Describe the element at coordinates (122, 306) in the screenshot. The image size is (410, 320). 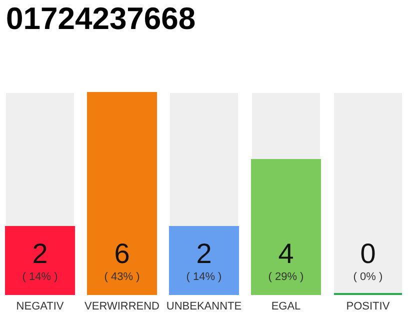
I see `x-tick-label: VERWIRREND` at that location.